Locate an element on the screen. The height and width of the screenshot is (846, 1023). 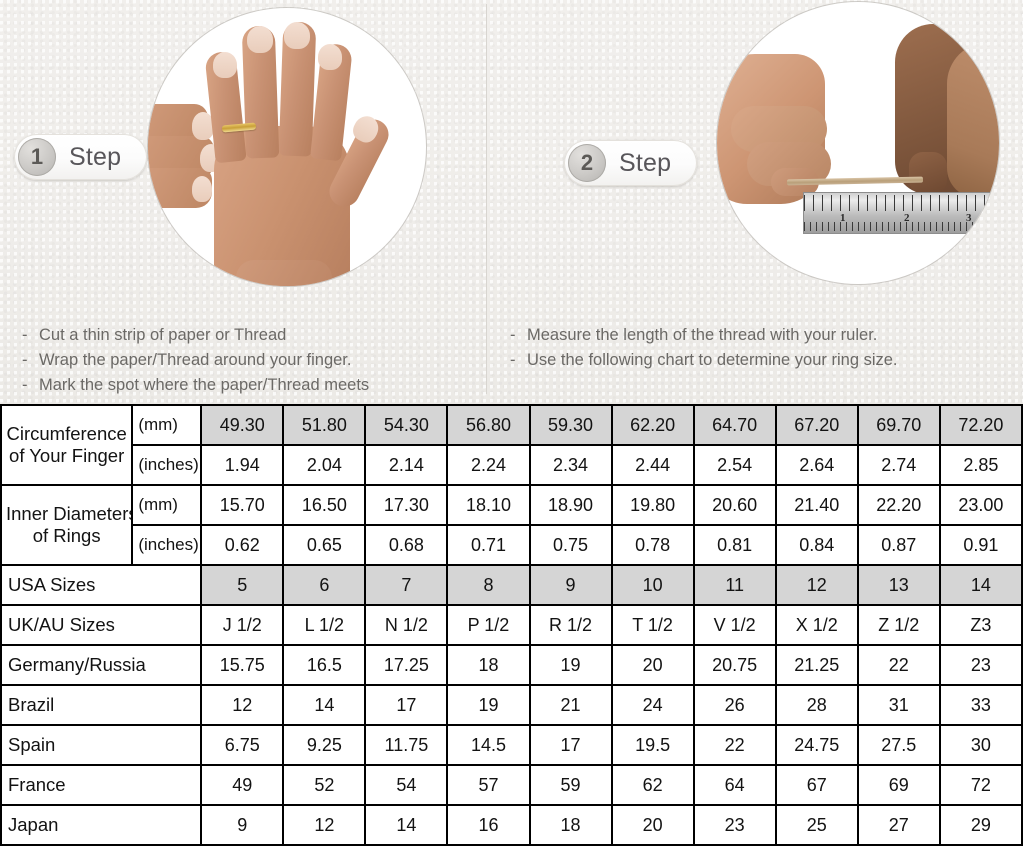
group-header-line-1: Circumference is located at coordinates (66, 433).